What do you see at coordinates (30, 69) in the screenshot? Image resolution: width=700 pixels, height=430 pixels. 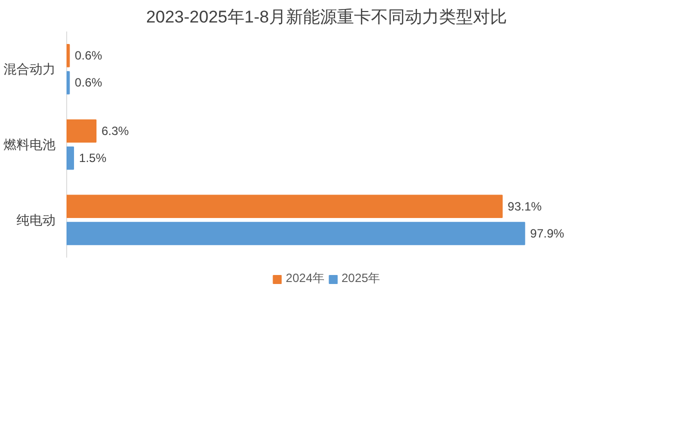 I see `y-tick-label: 混合动力` at bounding box center [30, 69].